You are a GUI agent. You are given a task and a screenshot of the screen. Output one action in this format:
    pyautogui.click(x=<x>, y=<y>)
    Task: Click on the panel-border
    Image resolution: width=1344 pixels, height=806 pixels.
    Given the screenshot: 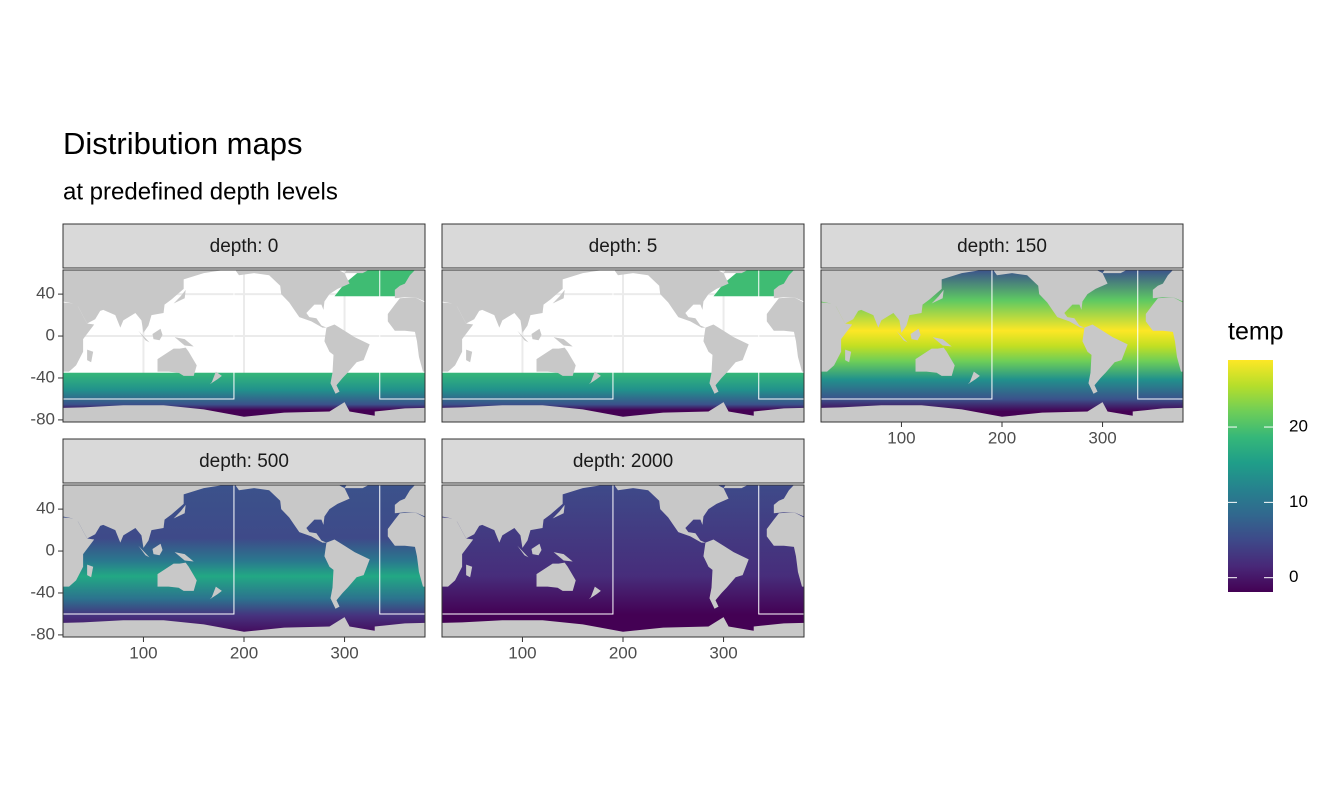 What is the action you would take?
    pyautogui.click(x=623, y=346)
    